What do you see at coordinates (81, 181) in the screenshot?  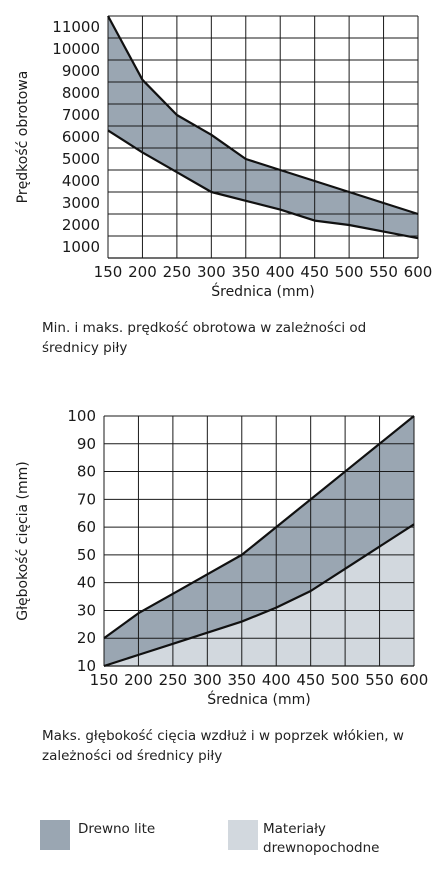 I see `y-tick-label: 4000` at bounding box center [81, 181].